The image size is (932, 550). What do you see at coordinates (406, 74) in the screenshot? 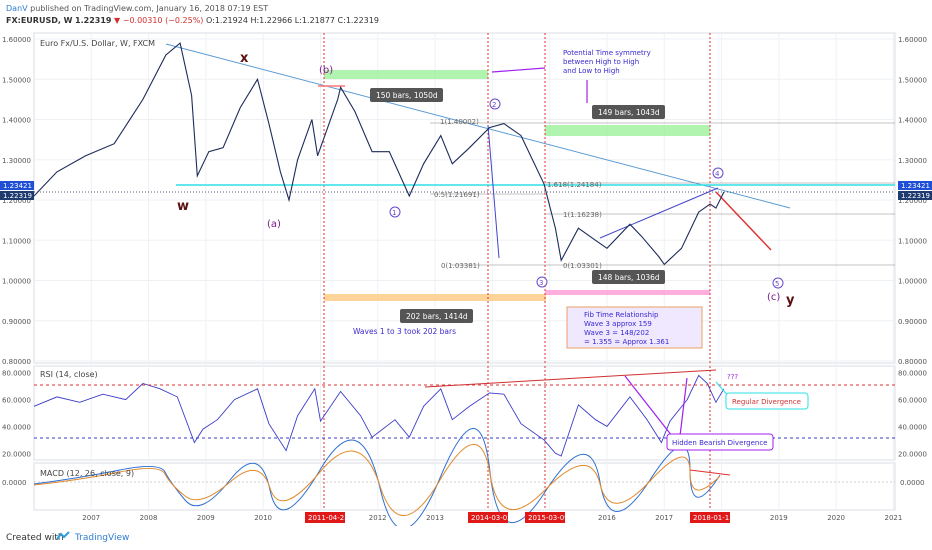
I see `green-zone-top` at bounding box center [406, 74].